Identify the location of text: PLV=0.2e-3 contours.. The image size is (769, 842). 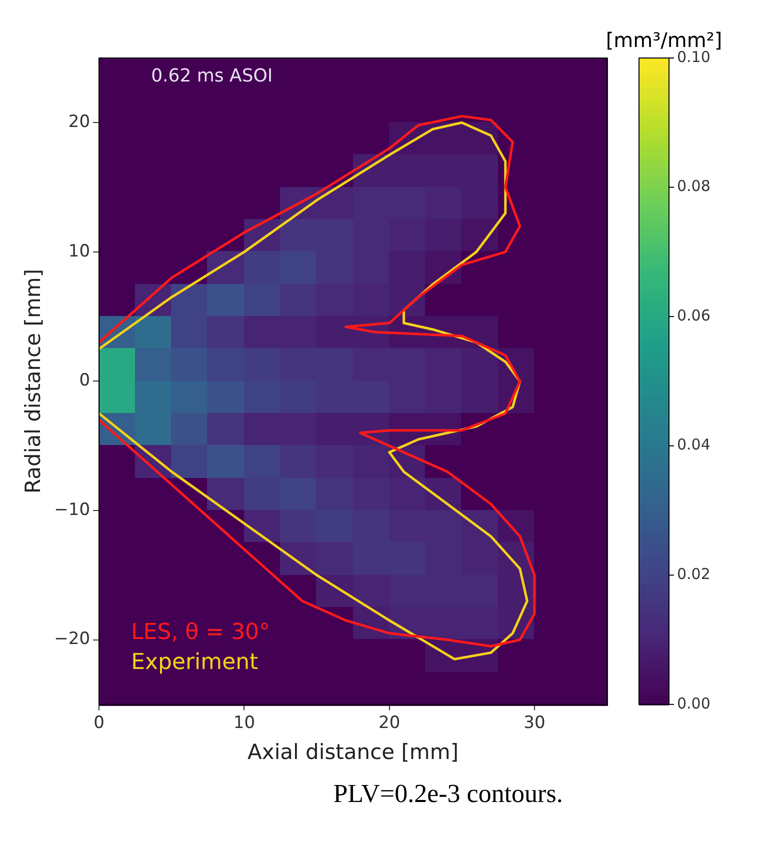
(448, 793).